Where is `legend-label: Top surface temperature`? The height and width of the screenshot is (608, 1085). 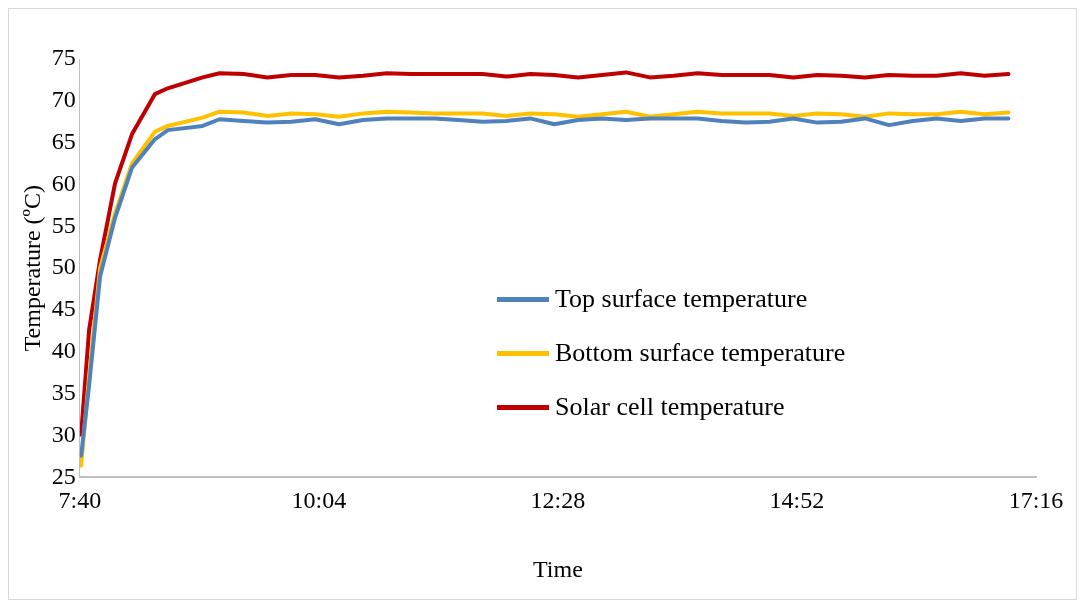
legend-label: Top surface temperature is located at coordinates (681, 299).